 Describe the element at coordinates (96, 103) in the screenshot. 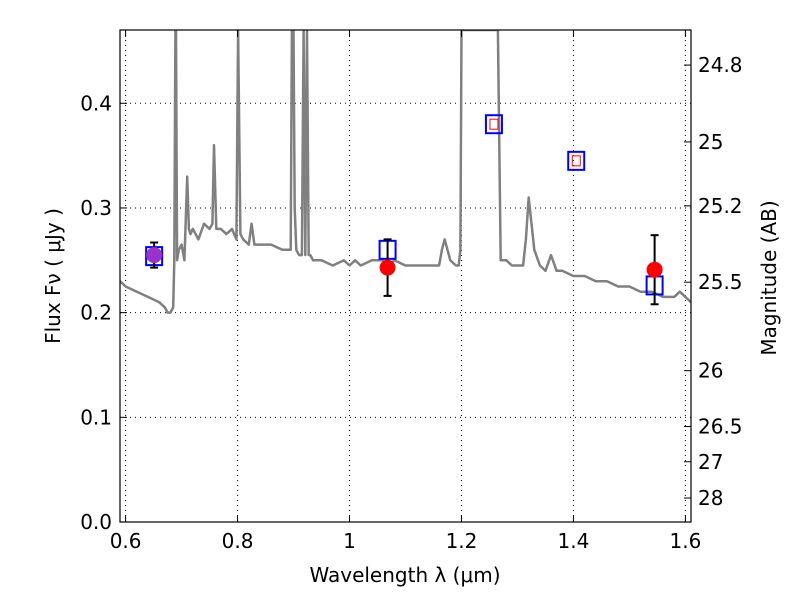

I see `y-tick-label: 0.4` at that location.